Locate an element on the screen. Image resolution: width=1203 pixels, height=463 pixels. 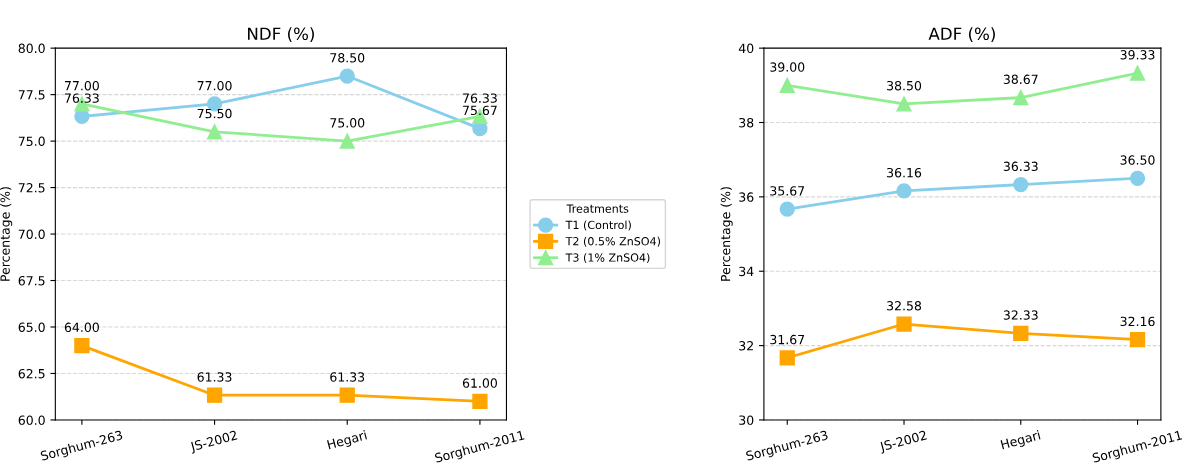
data-label: 39.33 is located at coordinates (1137, 55).